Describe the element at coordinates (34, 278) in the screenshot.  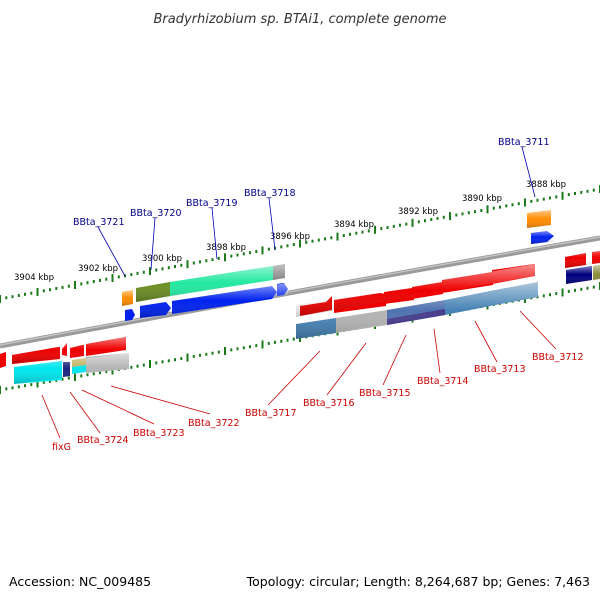
I see `scale-label: 3904 kbp` at that location.